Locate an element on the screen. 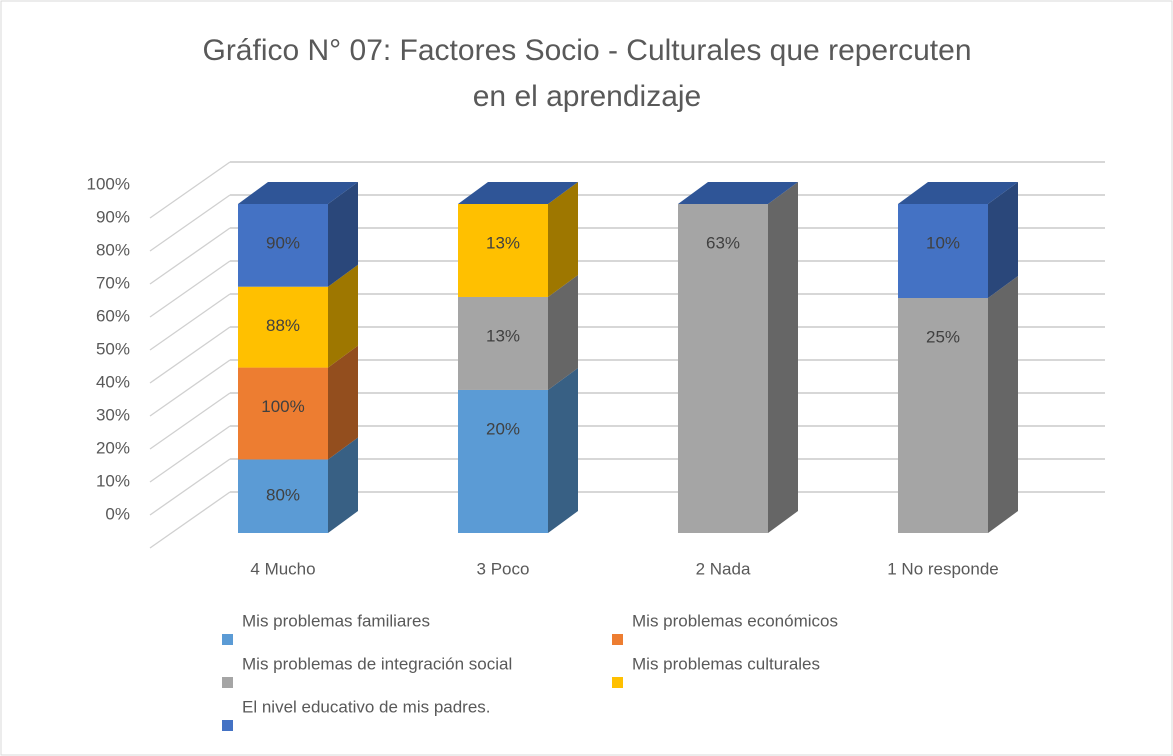  data-label: 10% is located at coordinates (943, 242).